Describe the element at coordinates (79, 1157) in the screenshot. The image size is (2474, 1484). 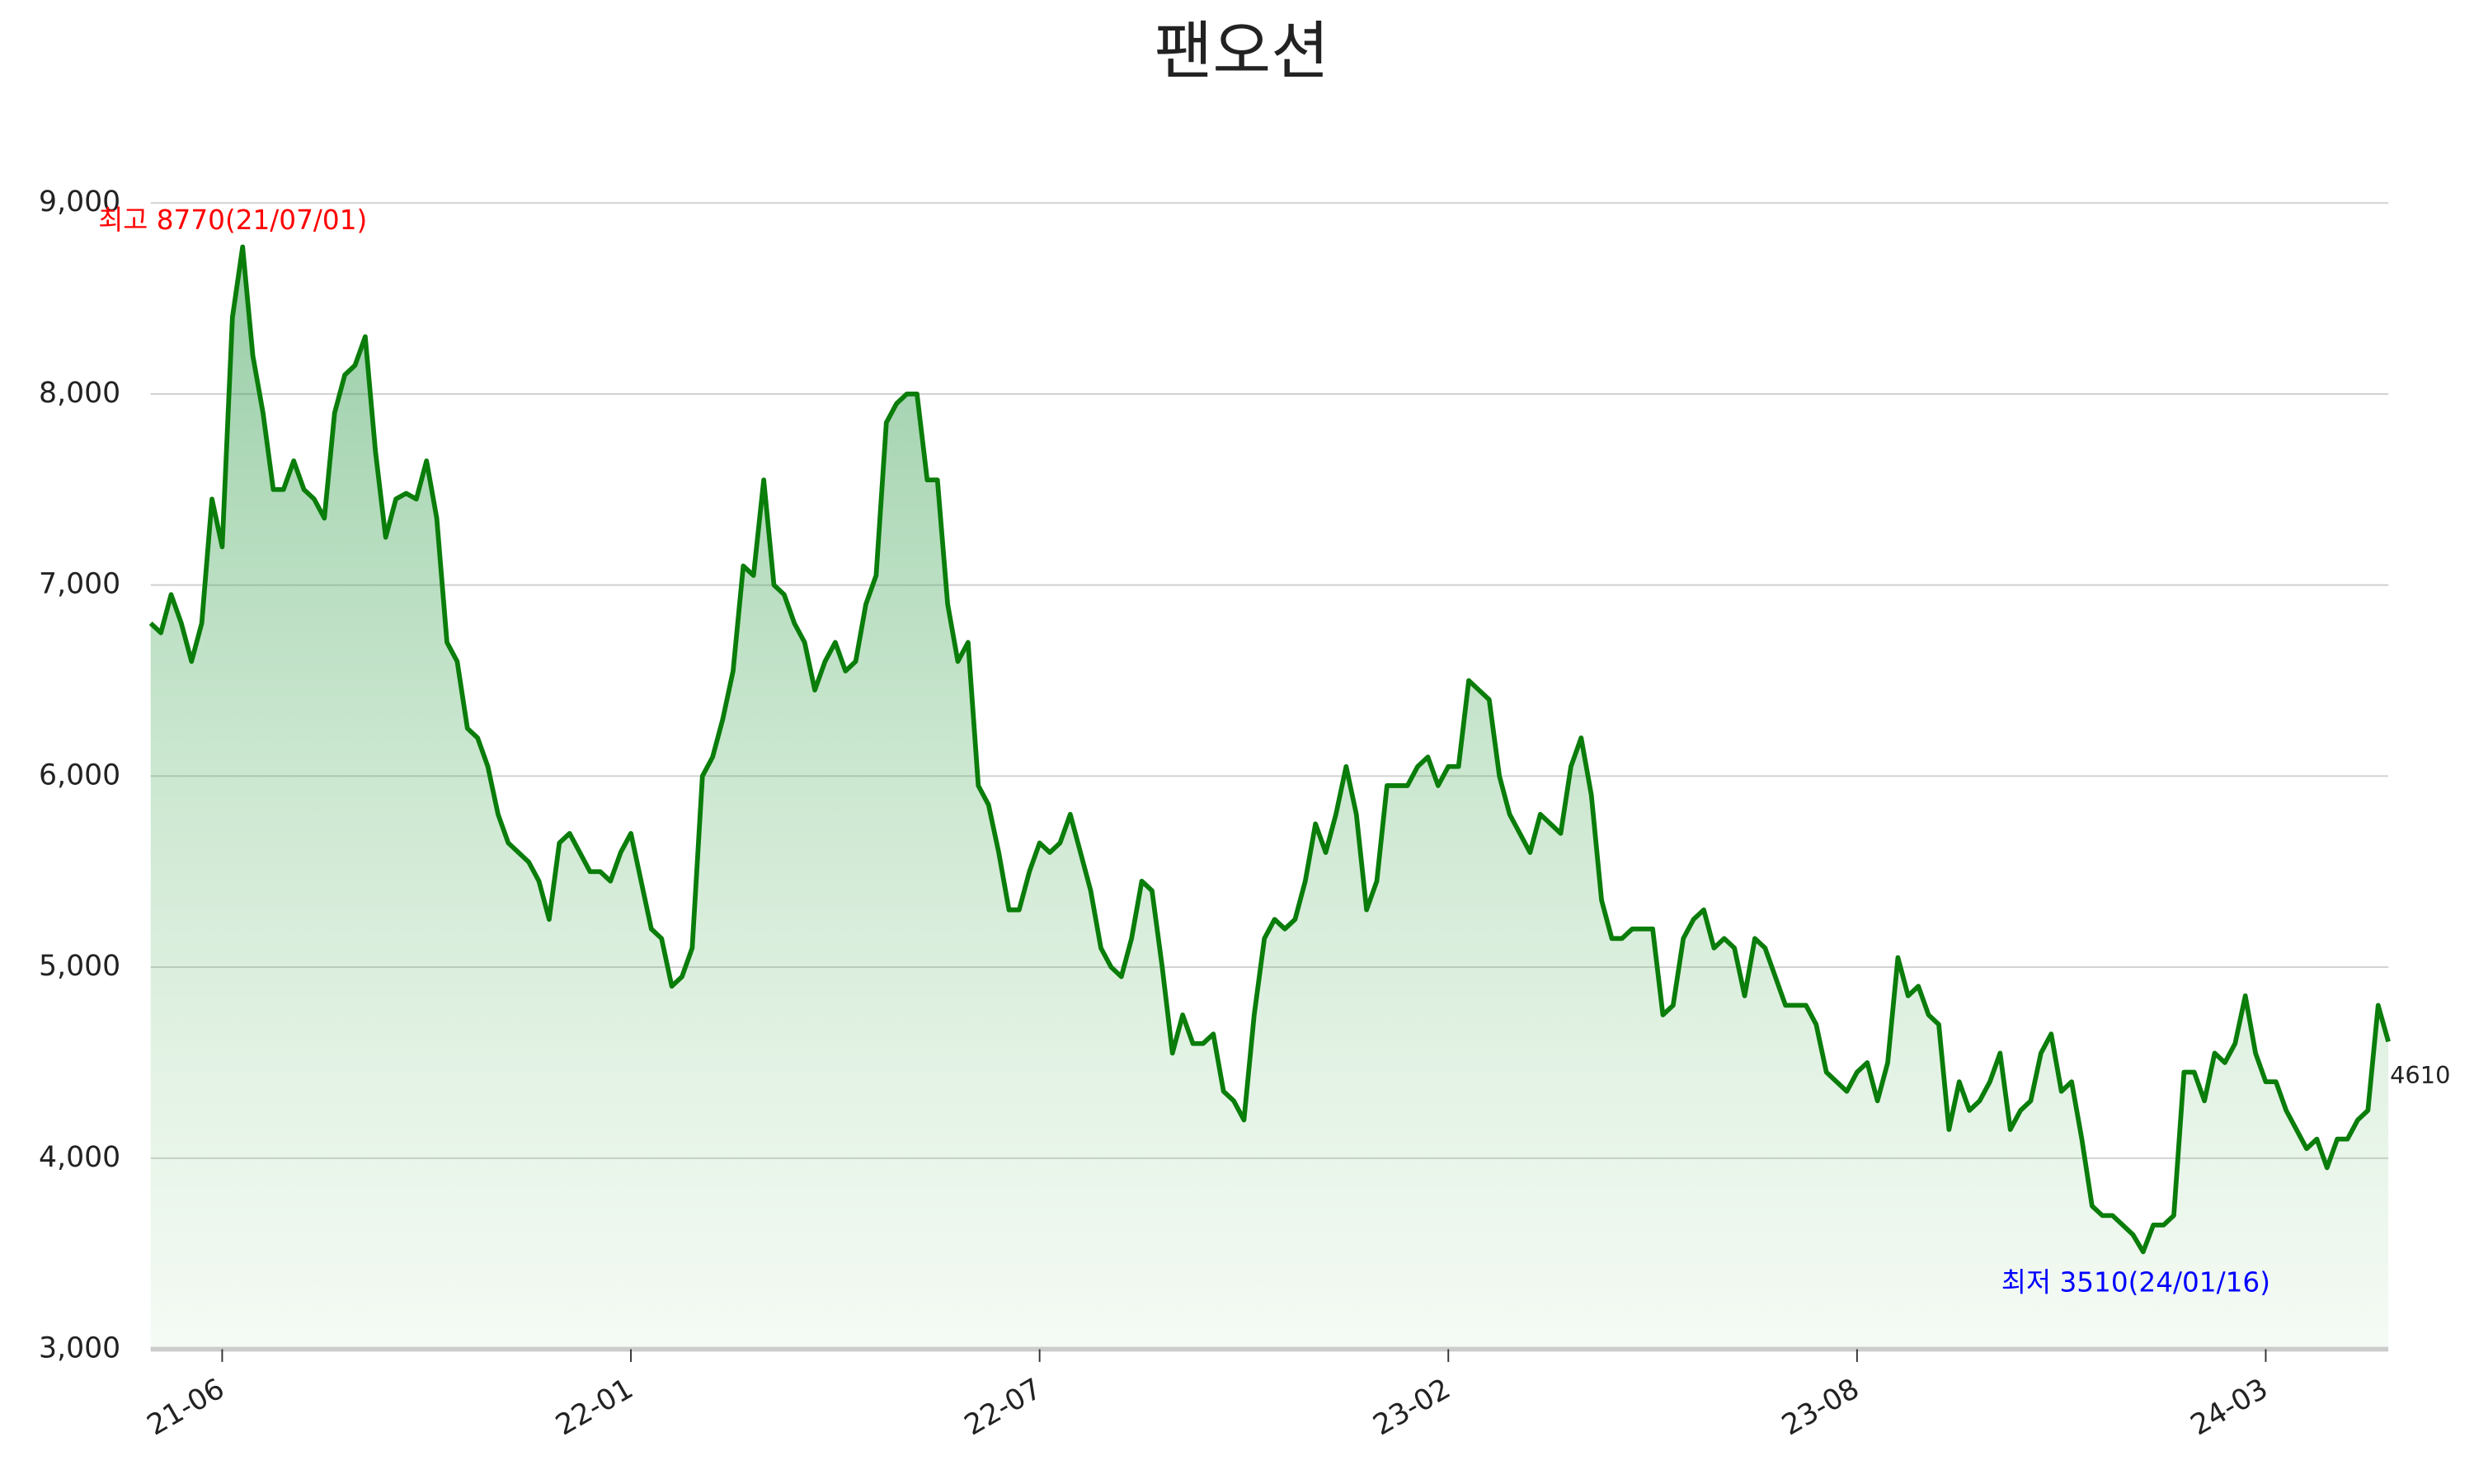
I see `y-tick-label: 4,000` at that location.